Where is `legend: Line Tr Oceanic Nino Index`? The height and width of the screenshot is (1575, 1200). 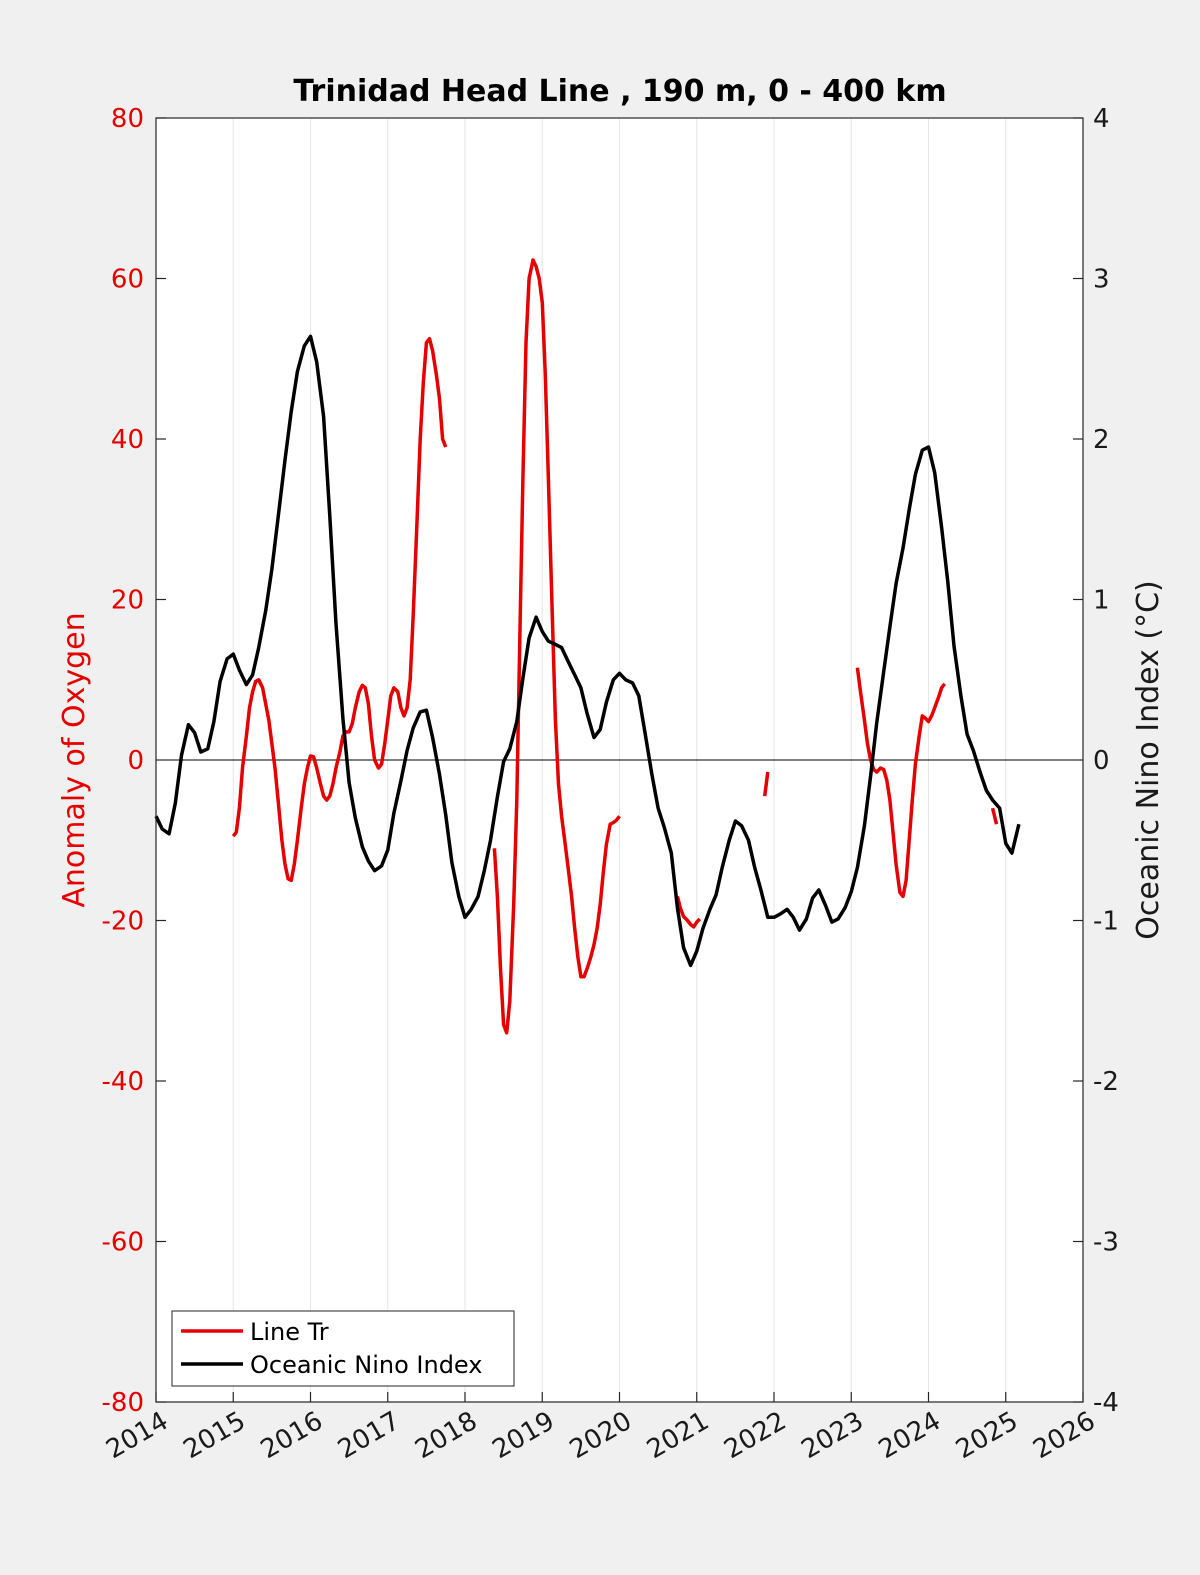
legend: Line Tr Oceanic Nino Index is located at coordinates (343, 1348).